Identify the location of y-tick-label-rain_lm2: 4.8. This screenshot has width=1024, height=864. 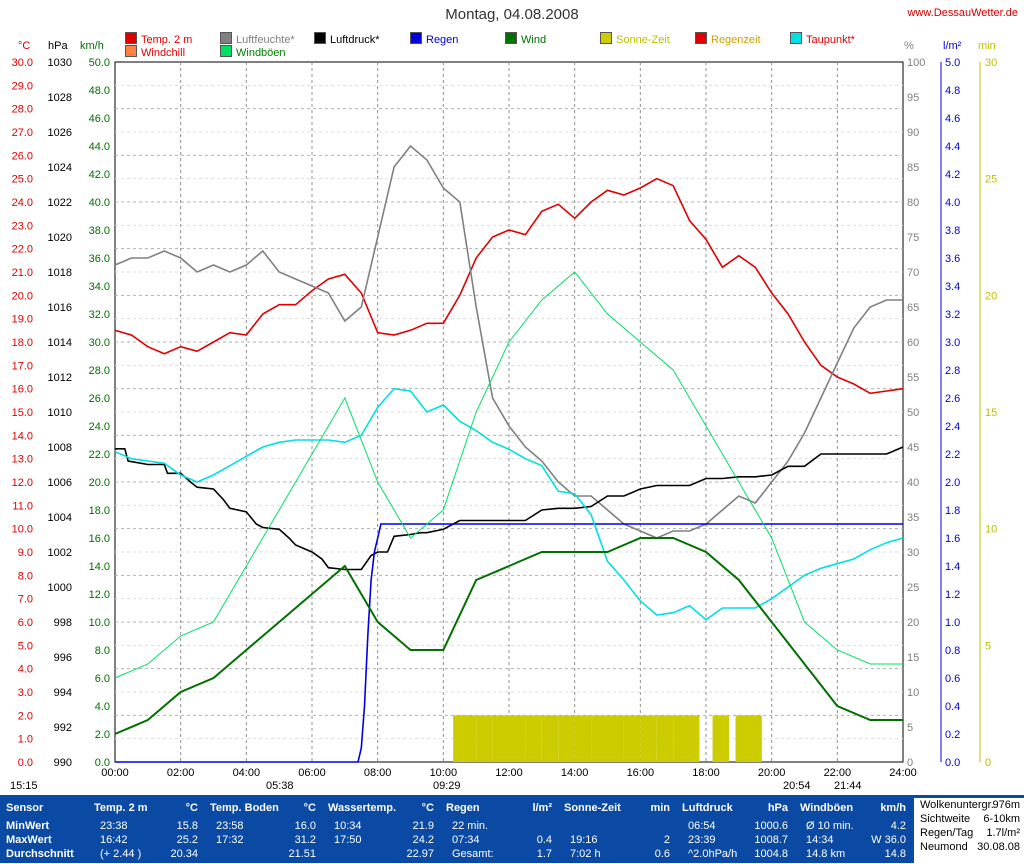
(952, 91).